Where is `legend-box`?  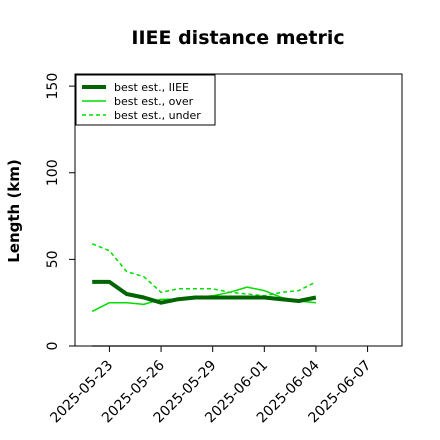
legend-box is located at coordinates (145, 100).